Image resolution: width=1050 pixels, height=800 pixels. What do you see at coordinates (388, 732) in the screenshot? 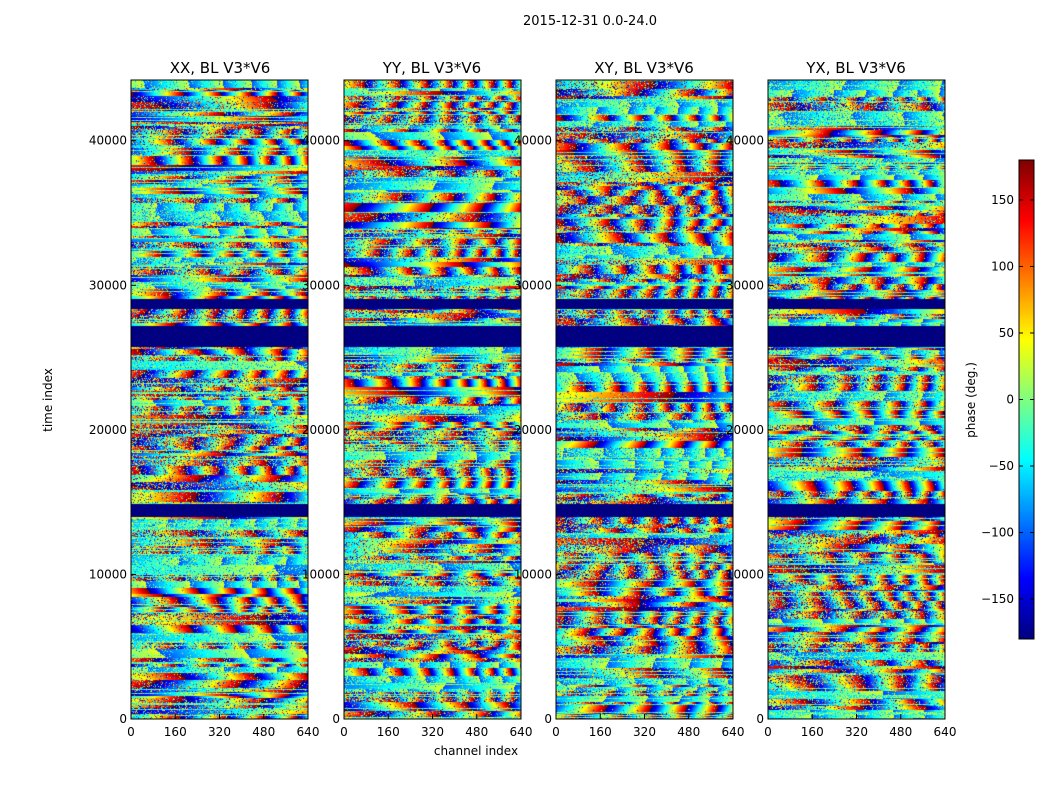
I see `x-tick-label-1-1: 160` at bounding box center [388, 732].